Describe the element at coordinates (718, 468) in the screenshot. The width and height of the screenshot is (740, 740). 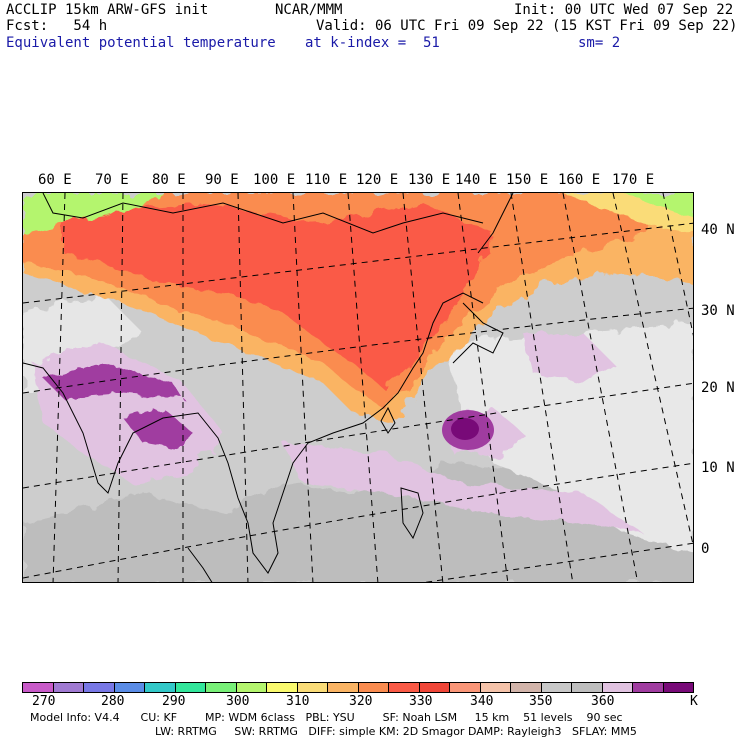
I see `latitude-label: 10 N` at that location.